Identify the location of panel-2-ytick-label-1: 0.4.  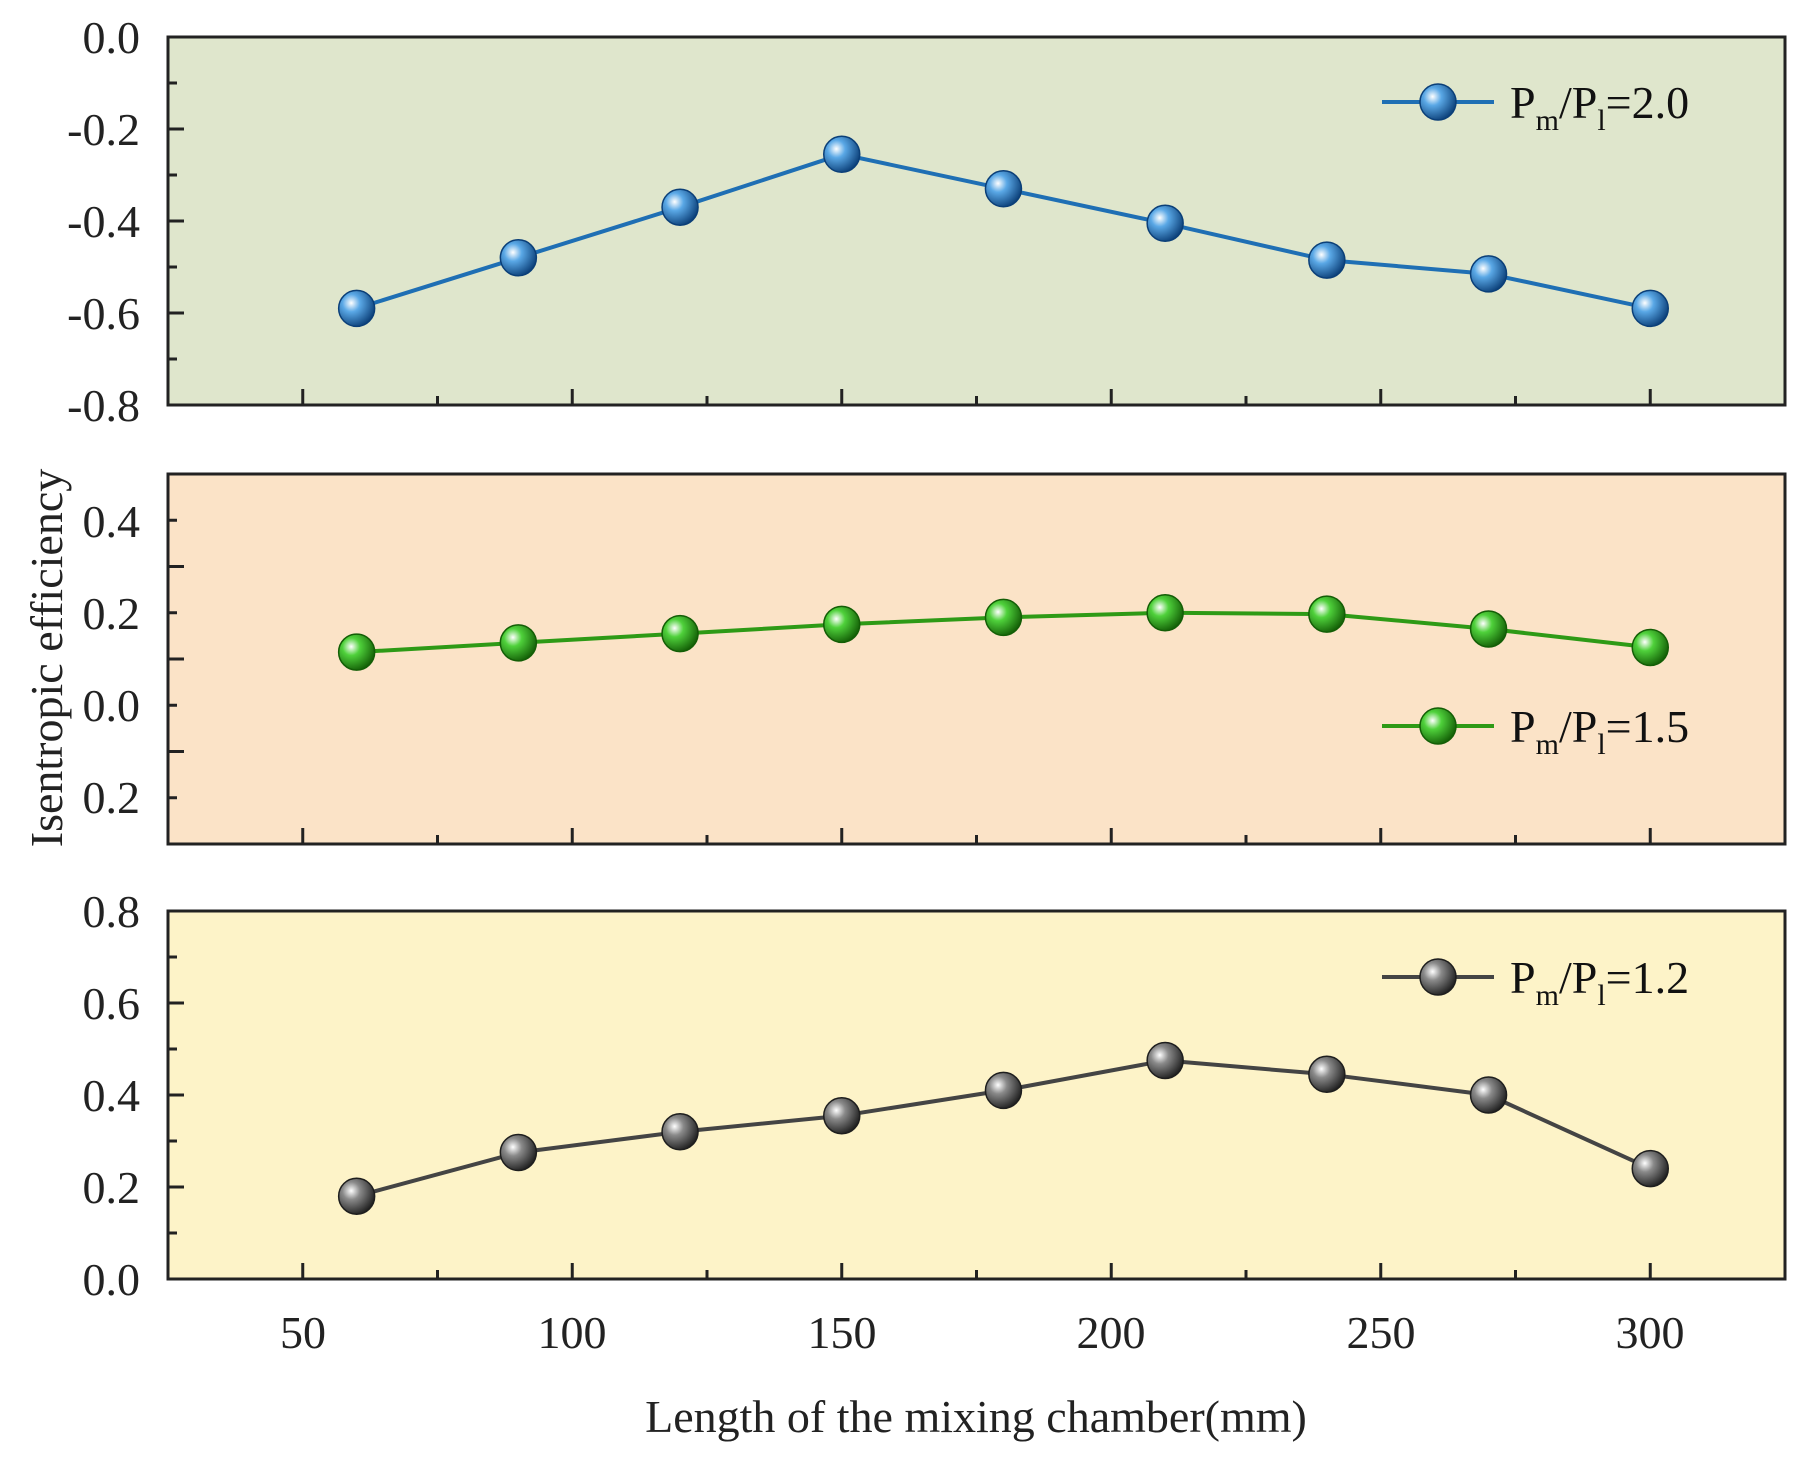
(112, 521).